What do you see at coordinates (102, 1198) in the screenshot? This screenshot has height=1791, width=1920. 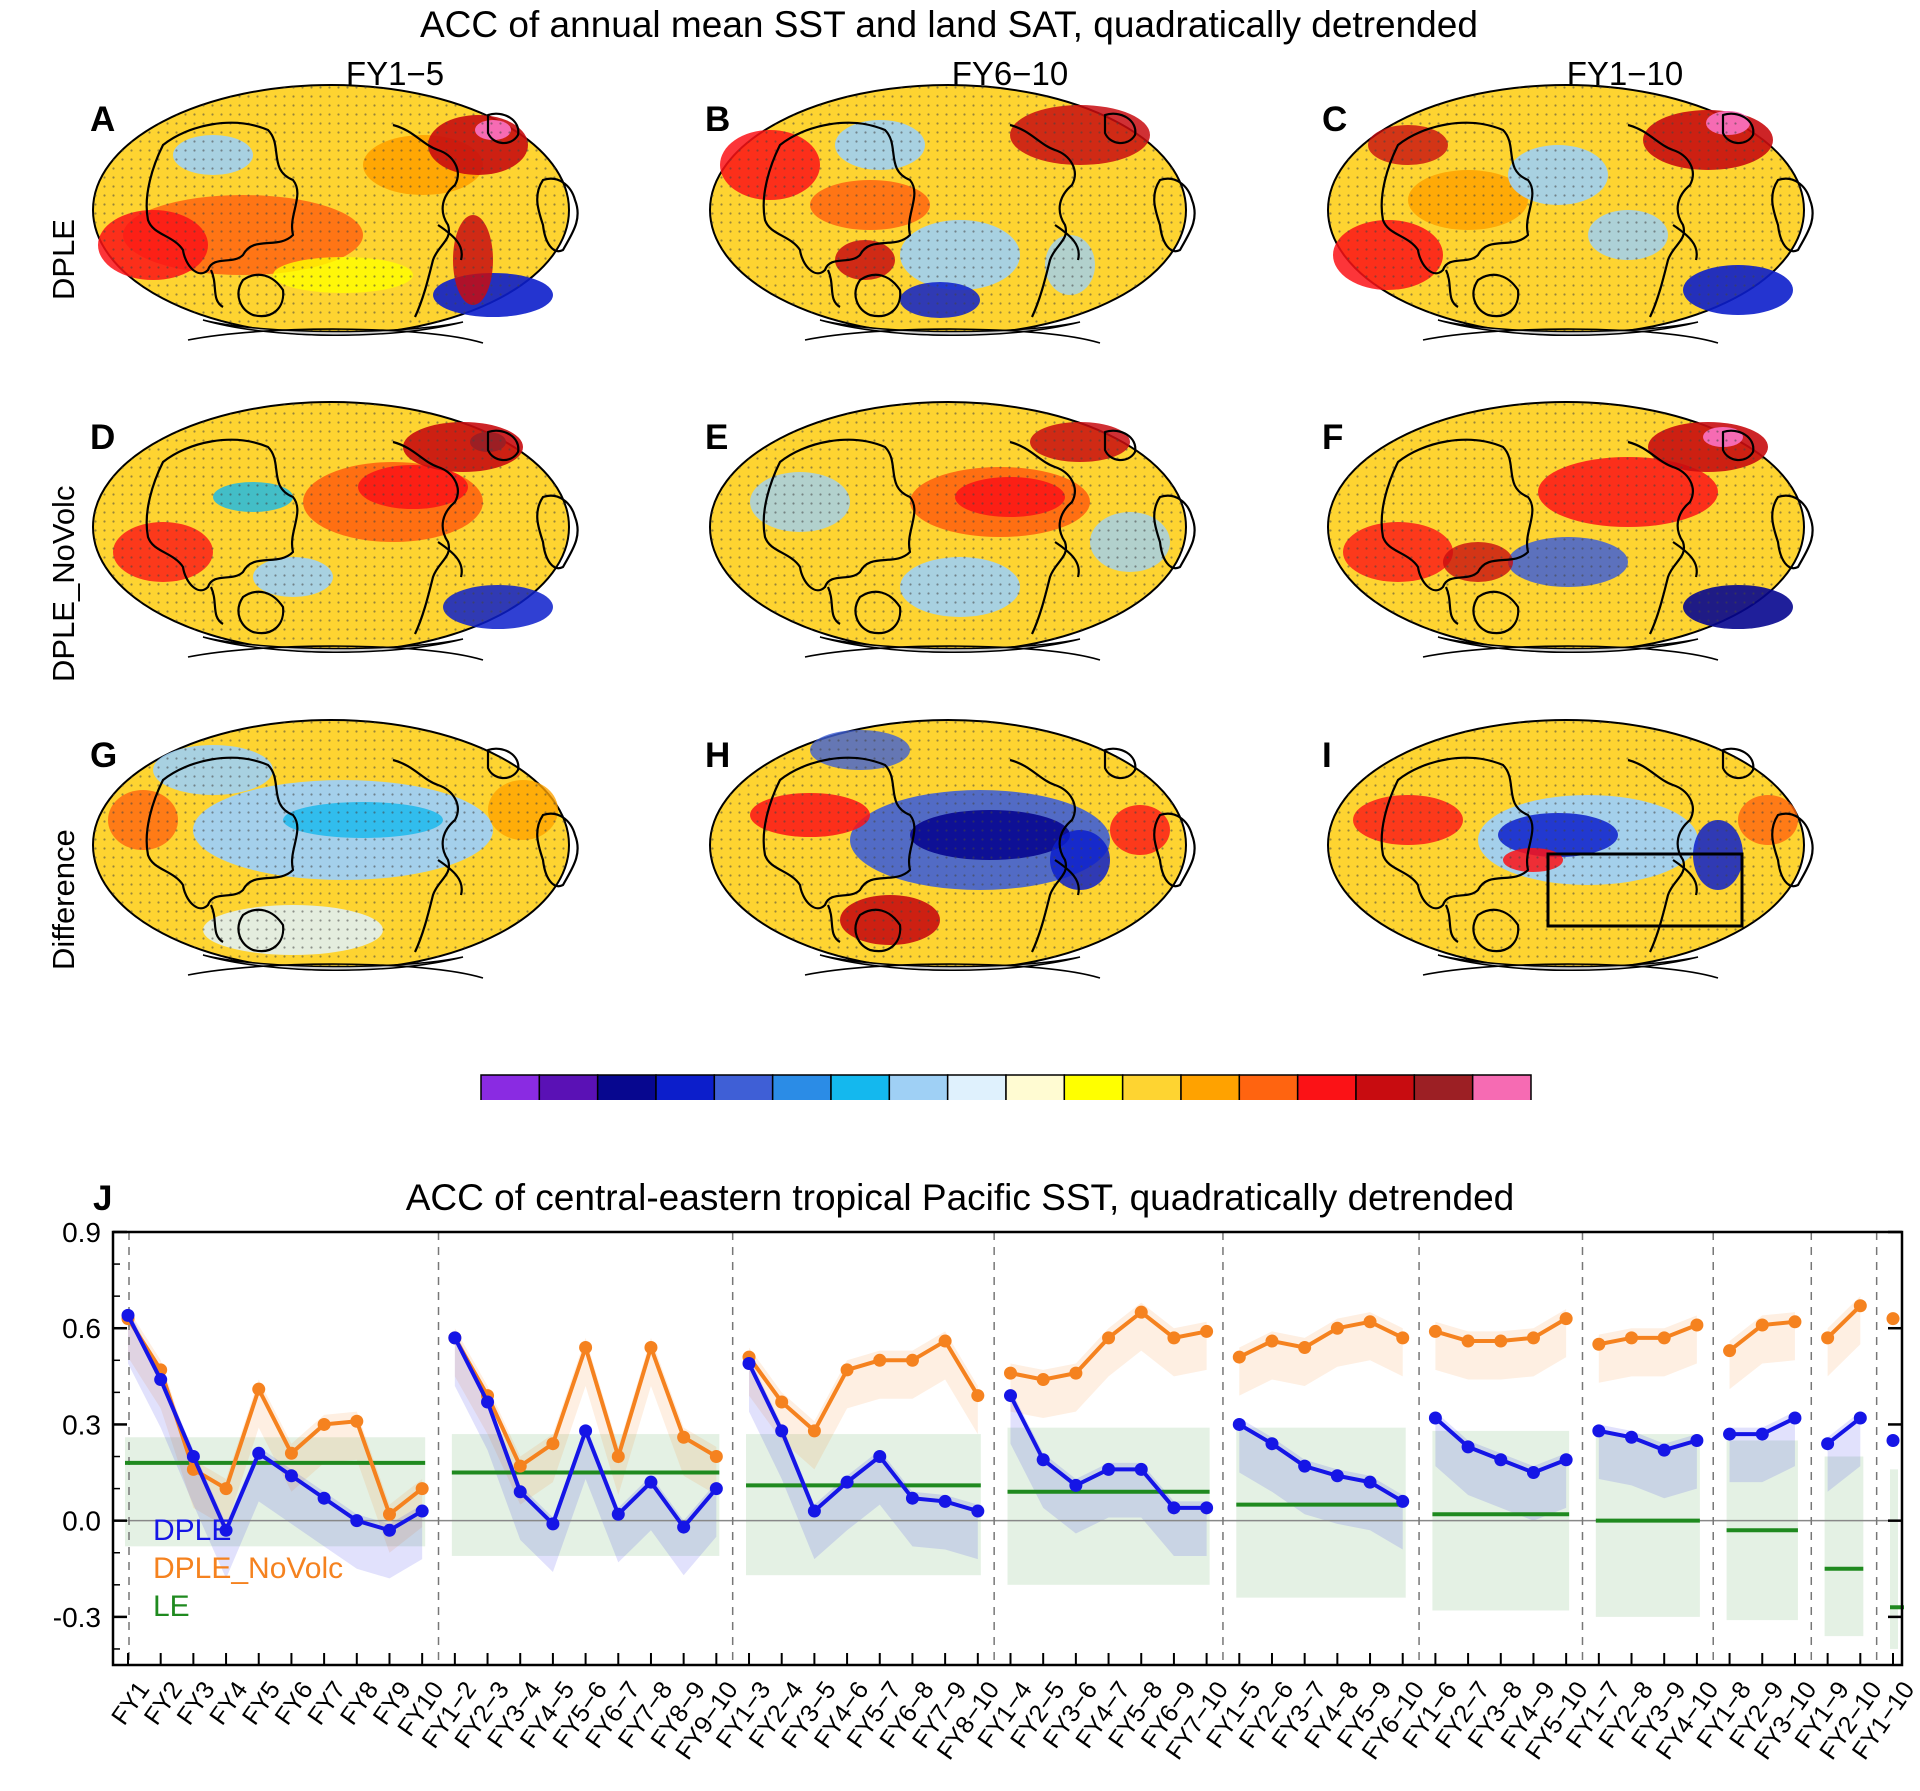 I see `panel-label-j: J` at bounding box center [102, 1198].